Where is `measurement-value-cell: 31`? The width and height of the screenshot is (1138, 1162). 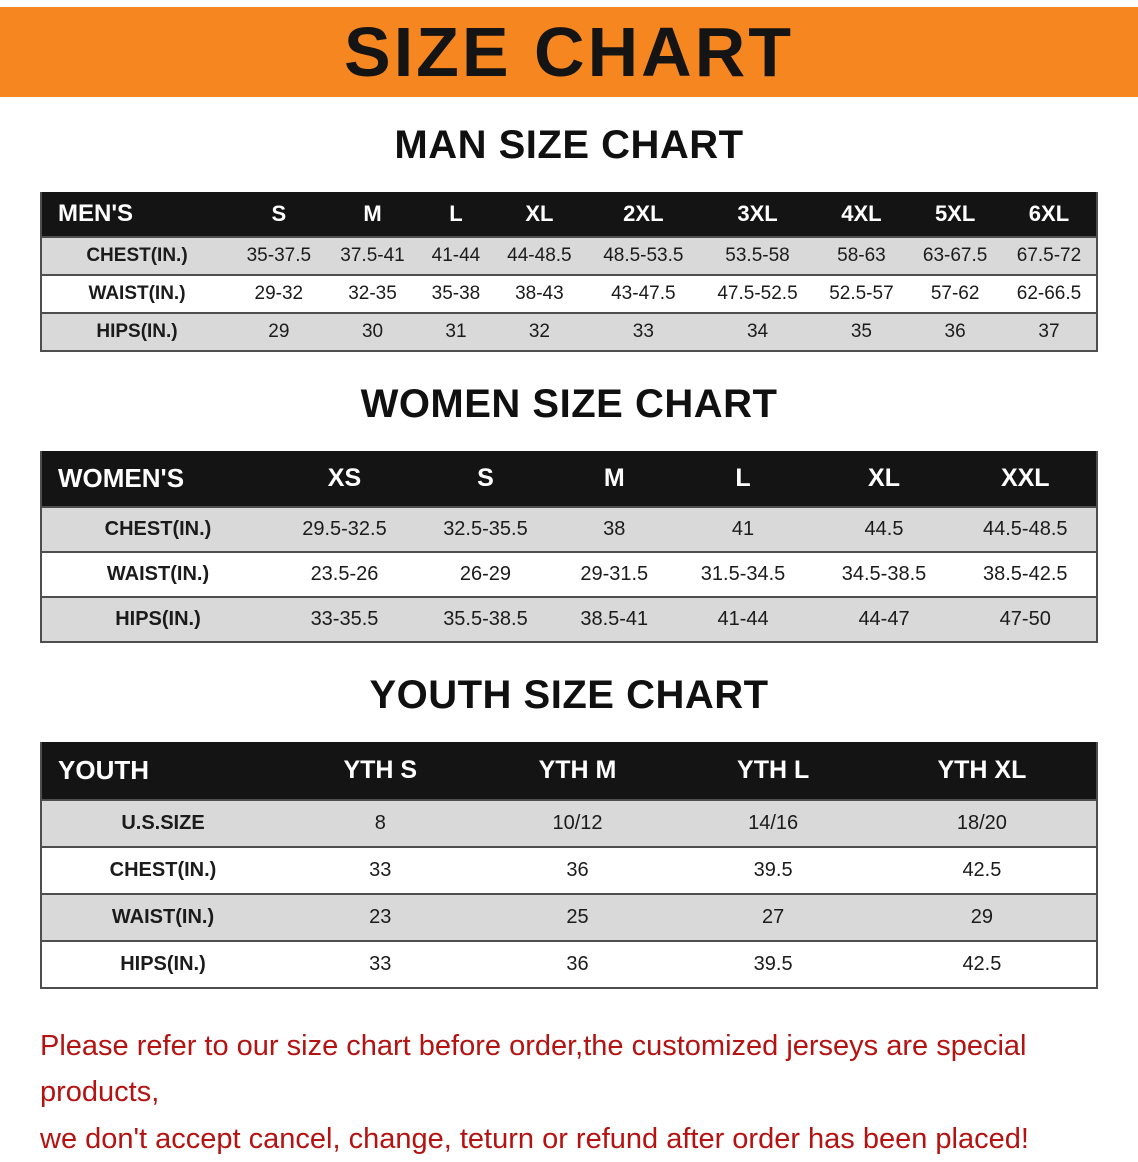
measurement-value-cell: 31 is located at coordinates (456, 332).